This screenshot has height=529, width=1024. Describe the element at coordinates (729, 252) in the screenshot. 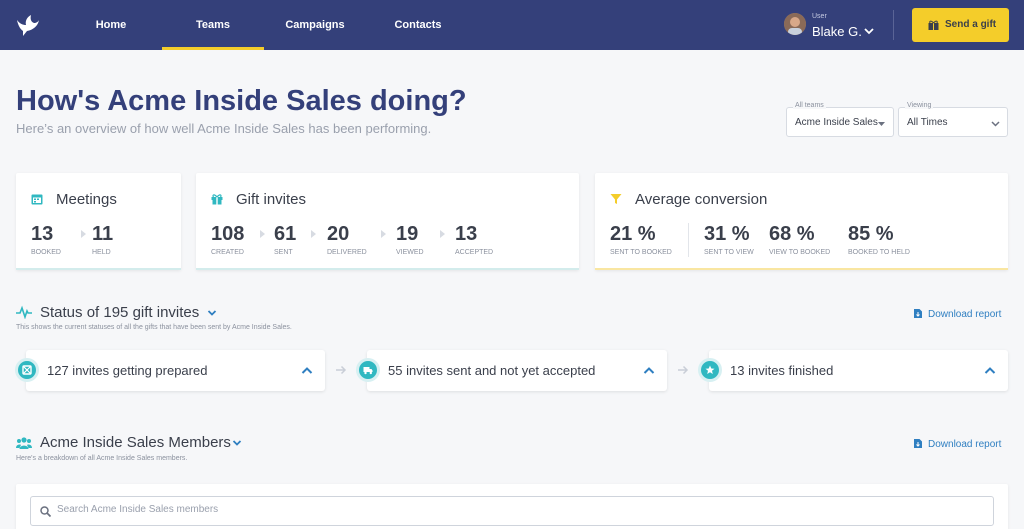

I see `stat-label: SENT TO VIEW` at that location.